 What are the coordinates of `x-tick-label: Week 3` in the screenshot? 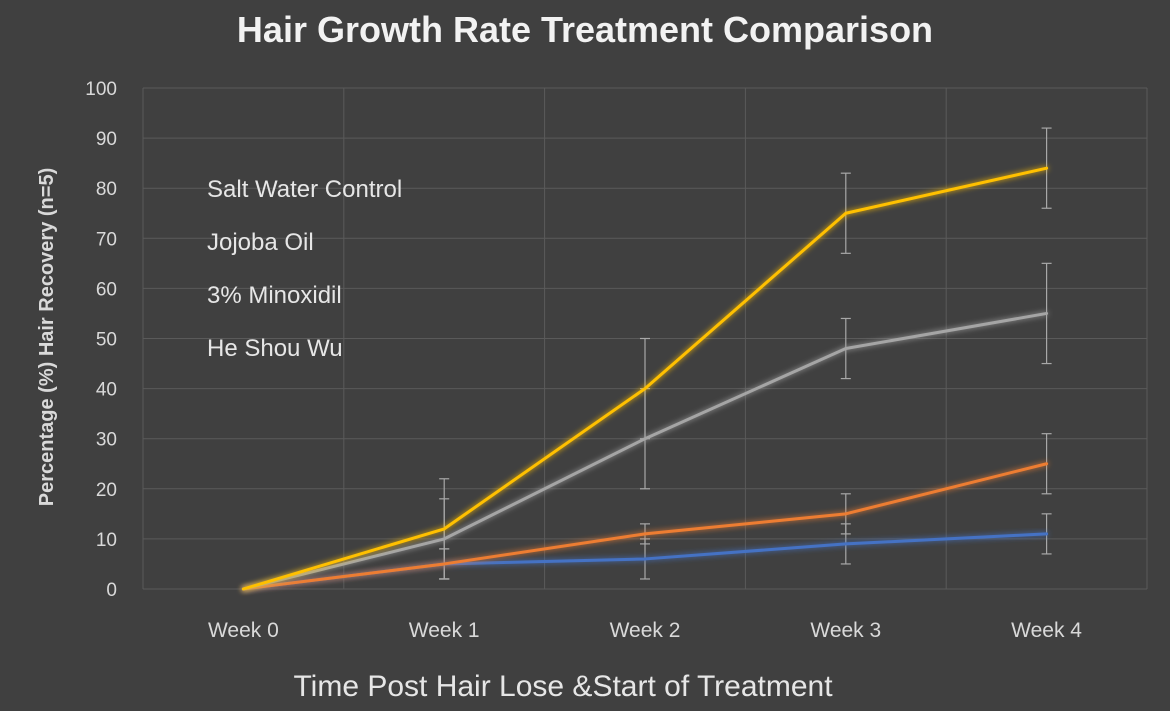 It's located at (845, 630).